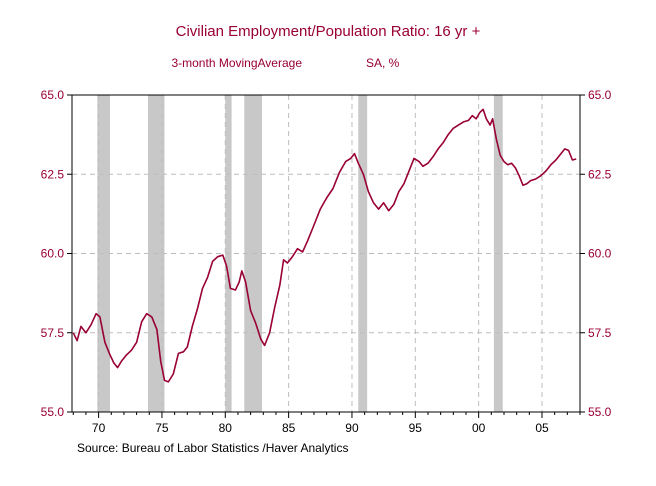 The height and width of the screenshot is (486, 656). Describe the element at coordinates (352, 428) in the screenshot. I see `x-tick-label: 90` at that location.